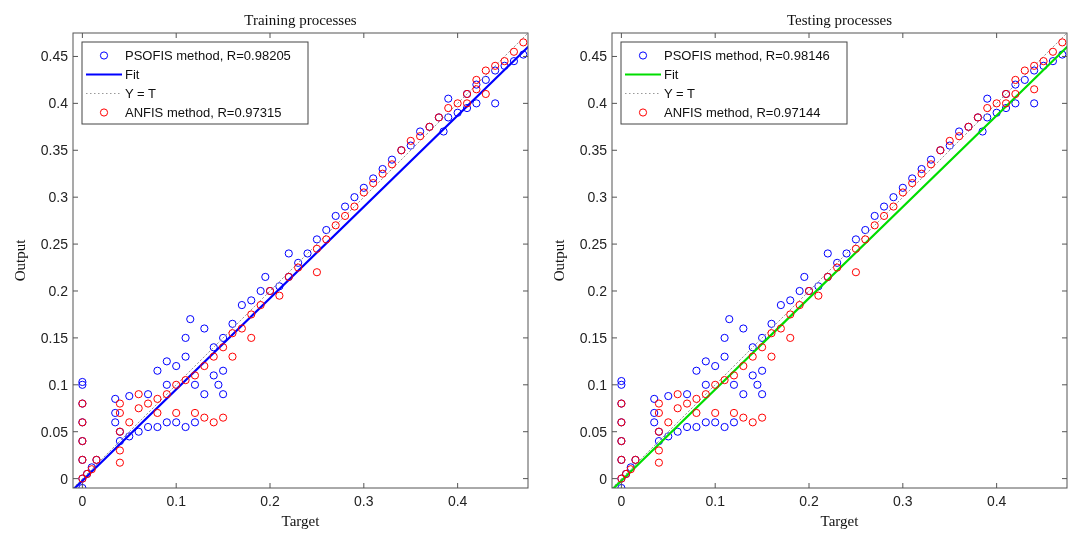 This screenshot has height=536, width=1079. Describe the element at coordinates (747, 56) in the screenshot. I see `legend-label: PSOFIS method, R=0.98146` at that location.